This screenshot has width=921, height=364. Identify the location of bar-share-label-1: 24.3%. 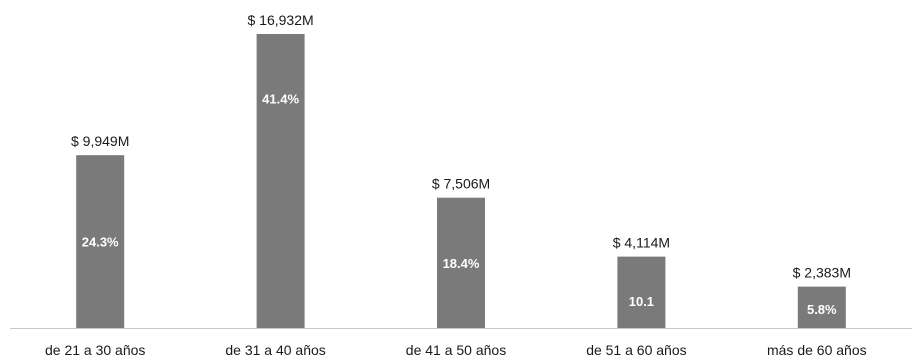
(100, 242).